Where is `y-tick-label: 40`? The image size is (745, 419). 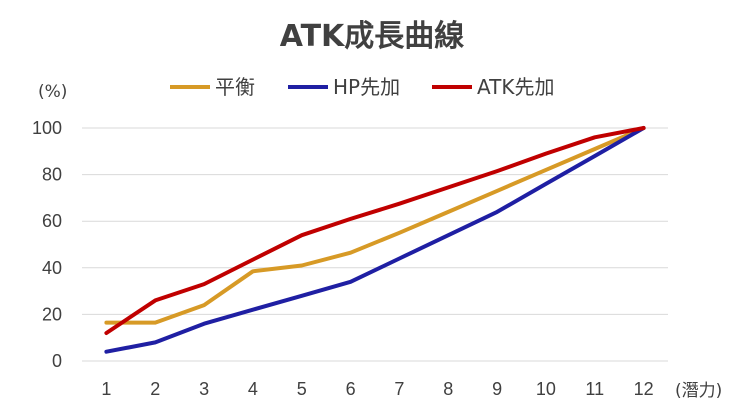
y-tick-label: 40 is located at coordinates (52, 268).